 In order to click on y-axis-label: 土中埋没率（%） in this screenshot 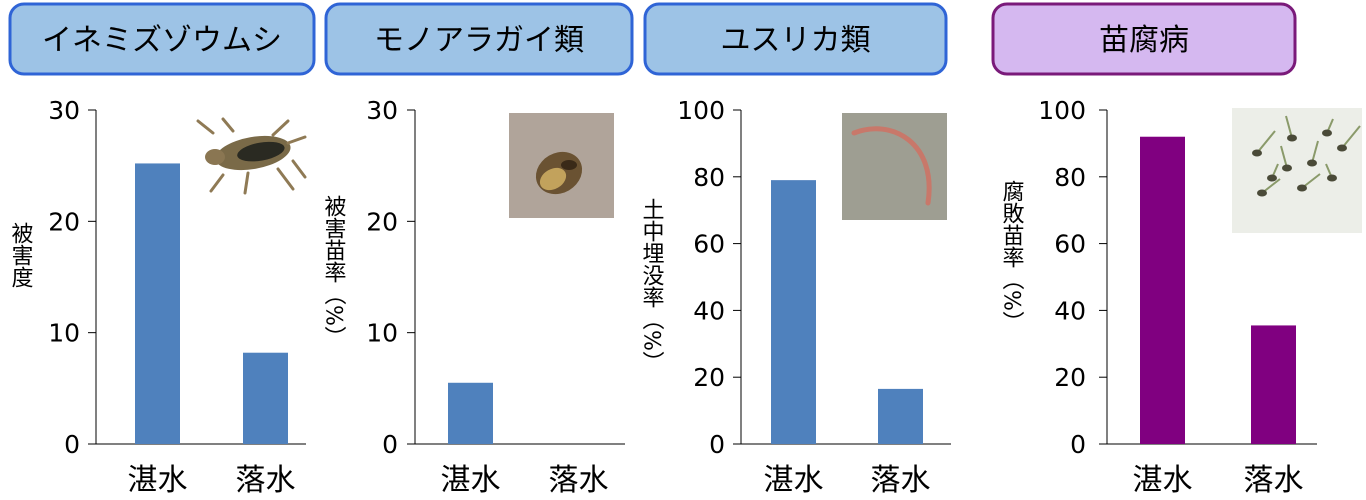, I will do `click(652, 285)`.